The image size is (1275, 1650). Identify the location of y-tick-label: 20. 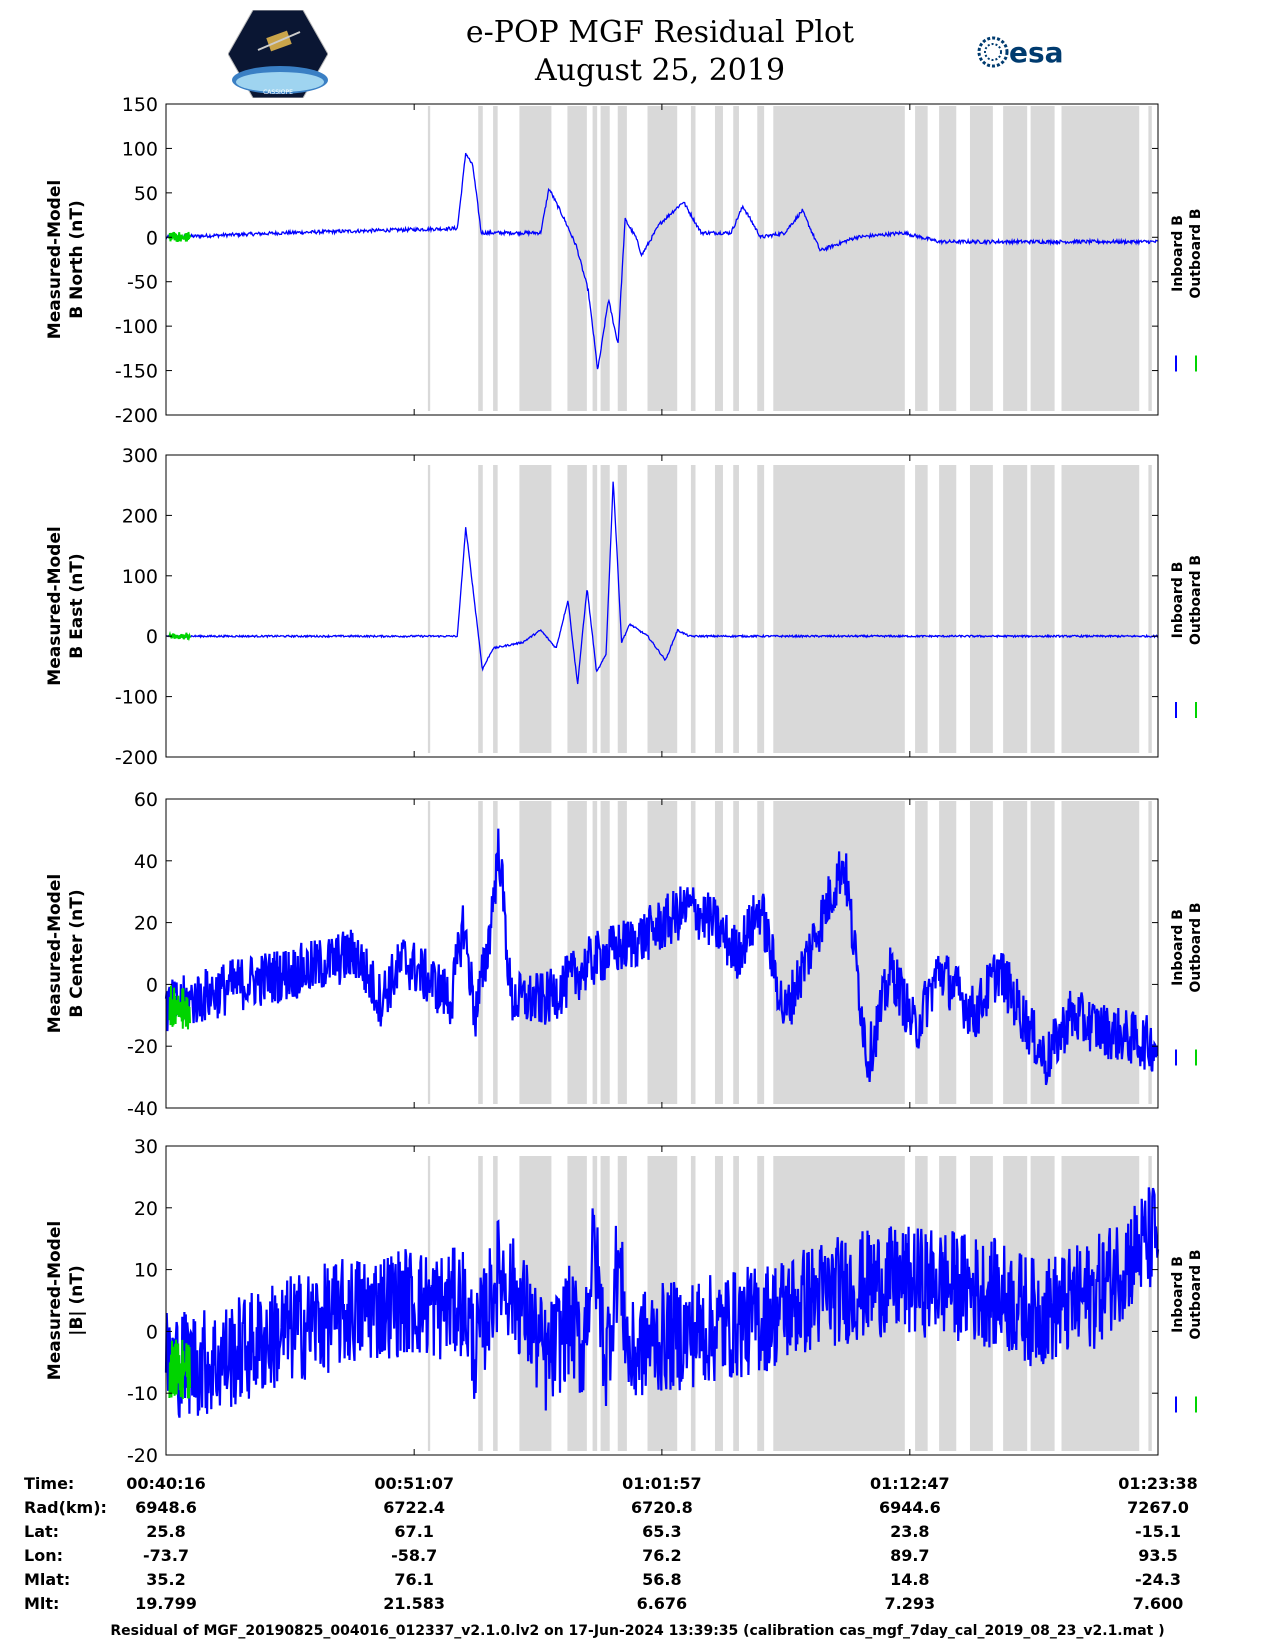
(146, 924).